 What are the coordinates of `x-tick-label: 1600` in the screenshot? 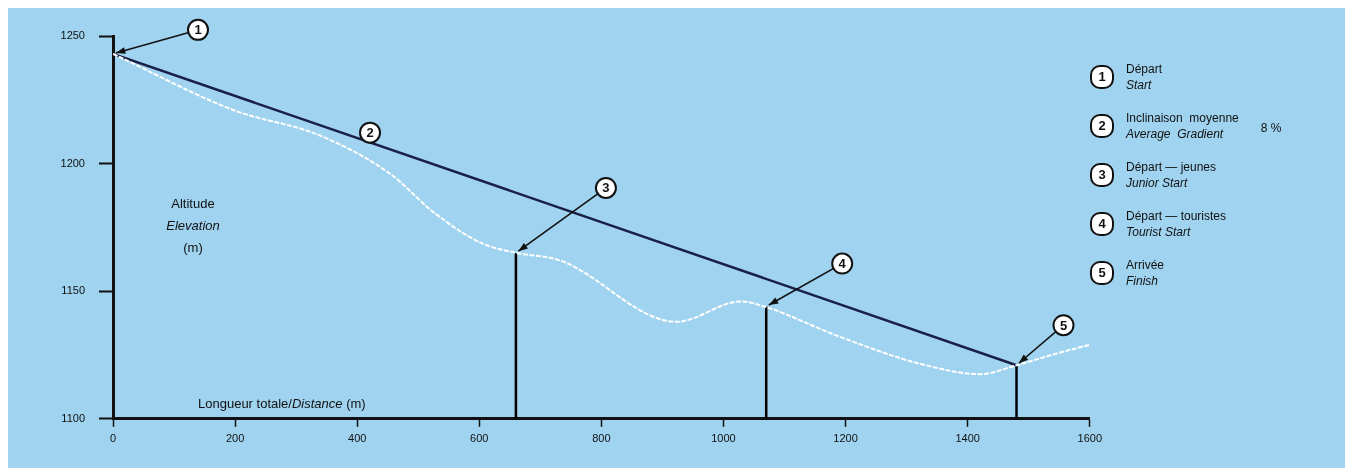 It's located at (1090, 438).